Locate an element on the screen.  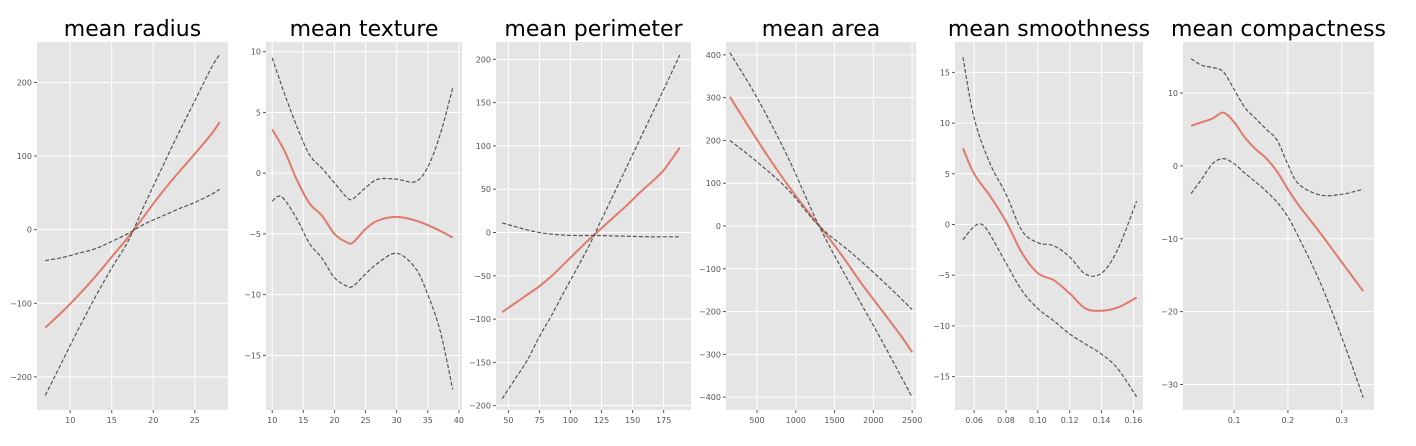
y-tick-label: −300 is located at coordinates (710, 354).